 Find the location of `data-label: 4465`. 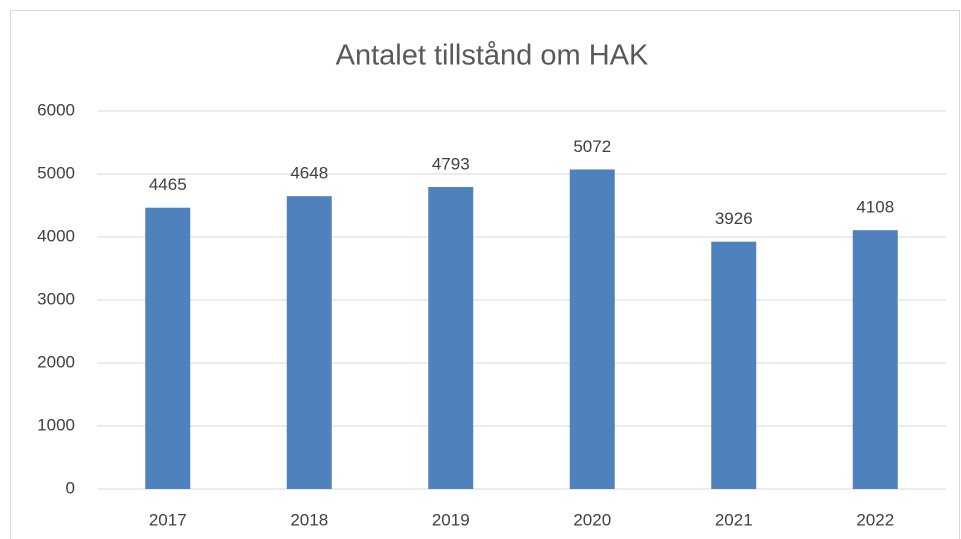

data-label: 4465 is located at coordinates (168, 184).